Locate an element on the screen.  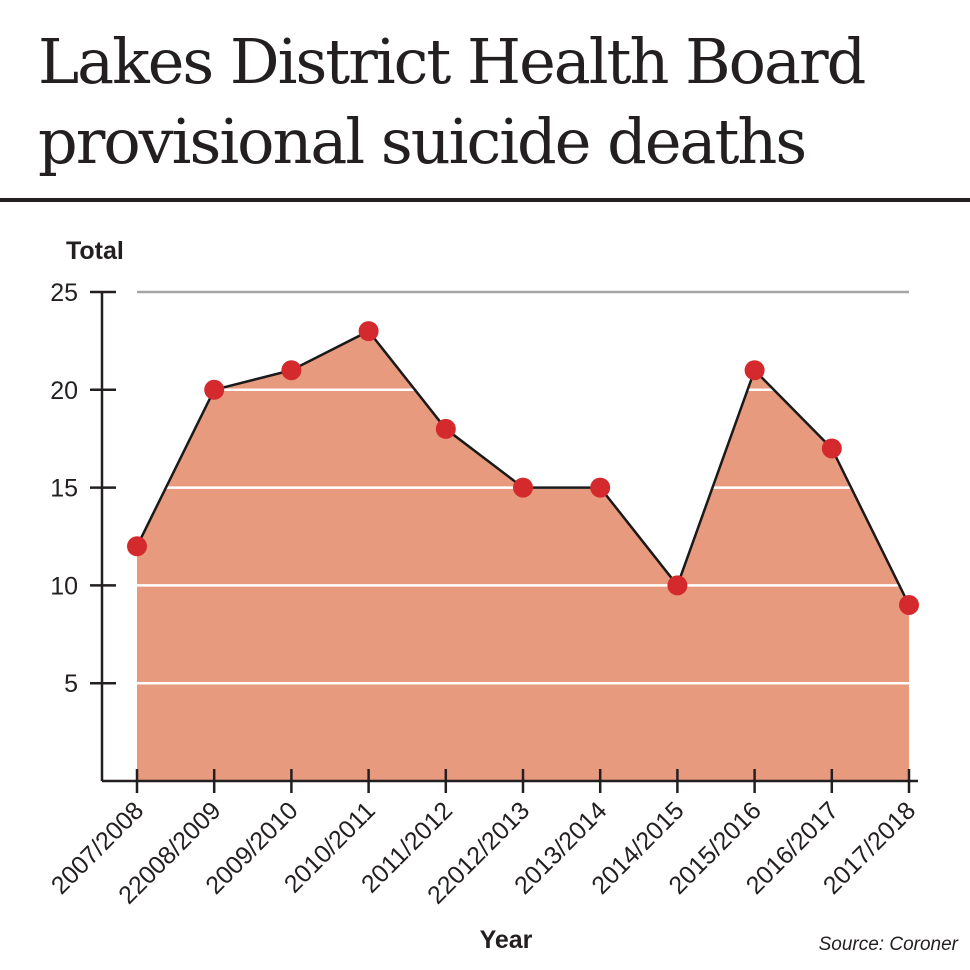
x-axis-title: Year is located at coordinates (506, 940).